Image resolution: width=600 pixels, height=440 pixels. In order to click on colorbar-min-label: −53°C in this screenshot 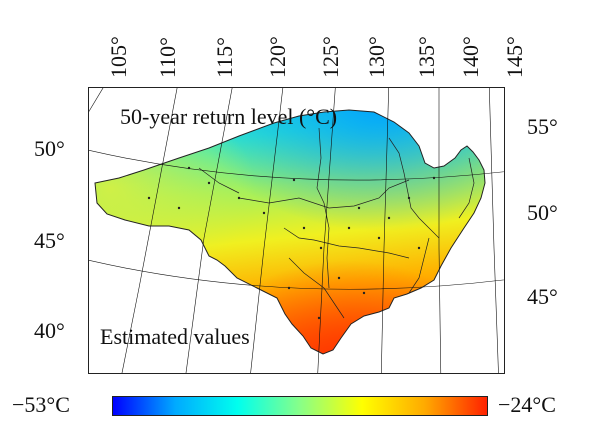, I will do `click(41, 404)`.